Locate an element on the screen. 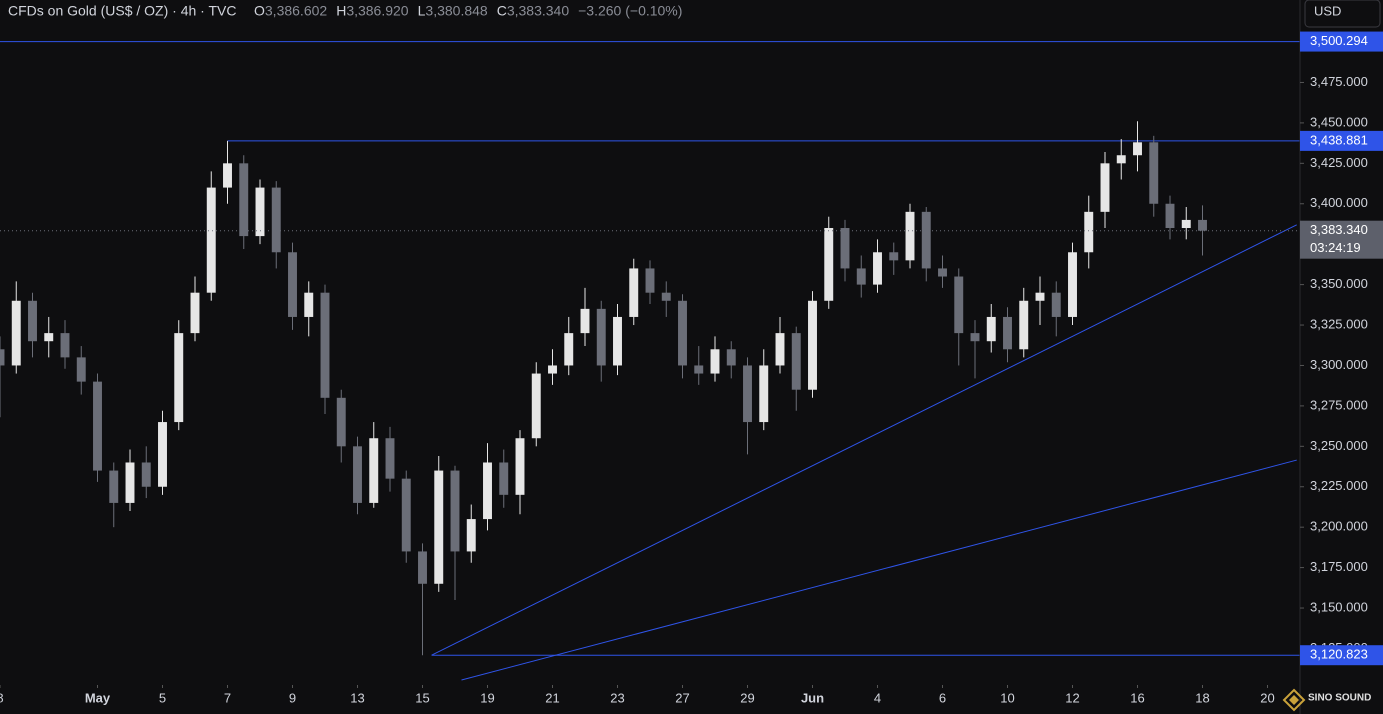  x-tick-label: 18 is located at coordinates (1202, 697).